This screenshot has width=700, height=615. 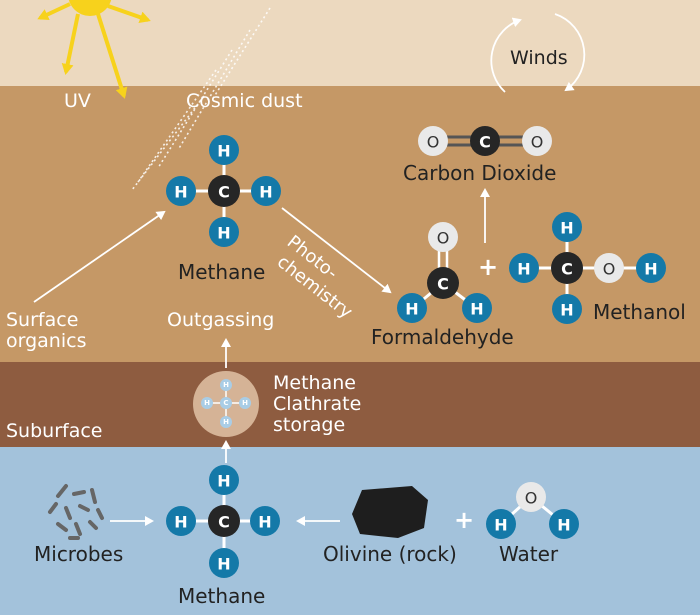 What do you see at coordinates (221, 596) in the screenshot?
I see `methane-bottom-label: Methane` at bounding box center [221, 596].